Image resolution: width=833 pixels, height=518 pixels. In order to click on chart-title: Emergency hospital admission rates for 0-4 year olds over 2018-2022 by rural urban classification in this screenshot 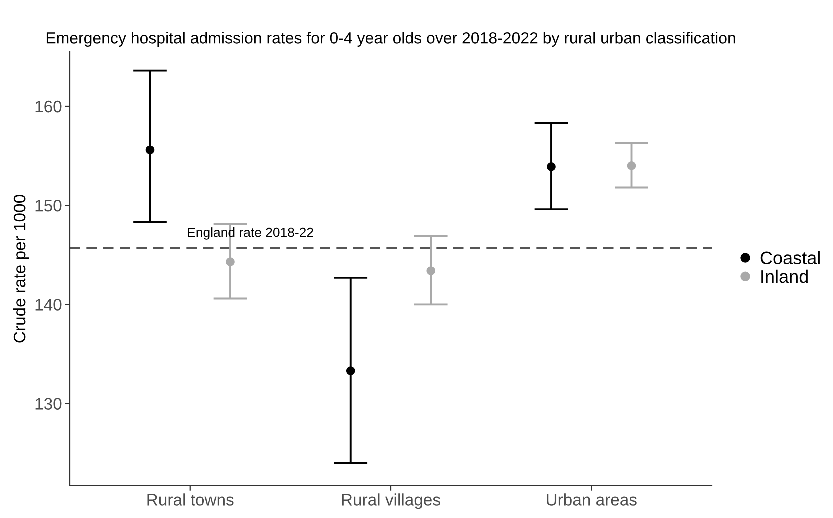, I will do `click(391, 39)`.